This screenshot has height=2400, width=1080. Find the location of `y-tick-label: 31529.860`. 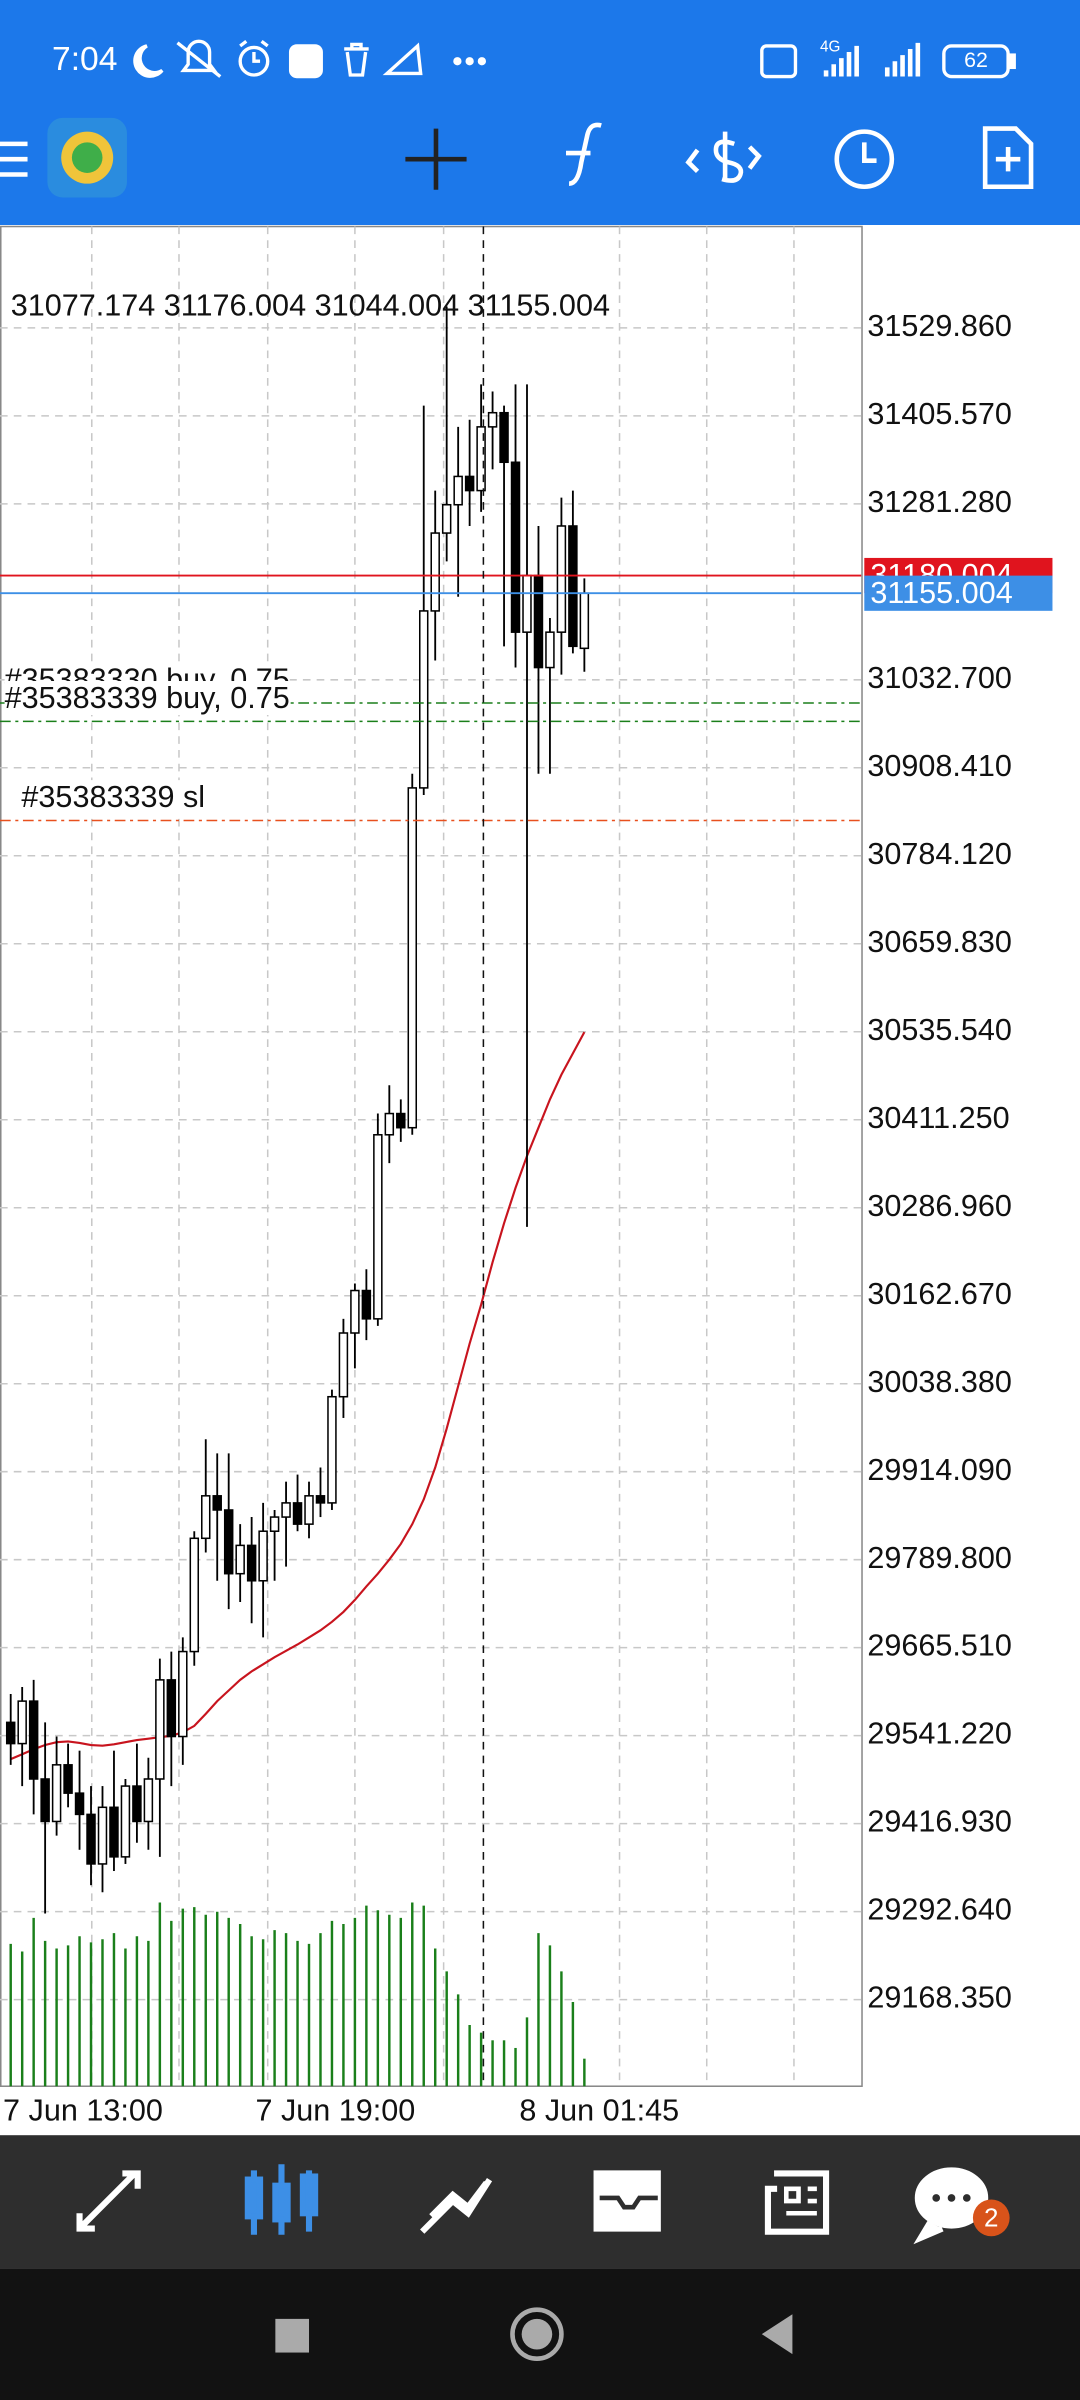

y-tick-label: 31529.860 is located at coordinates (939, 326).